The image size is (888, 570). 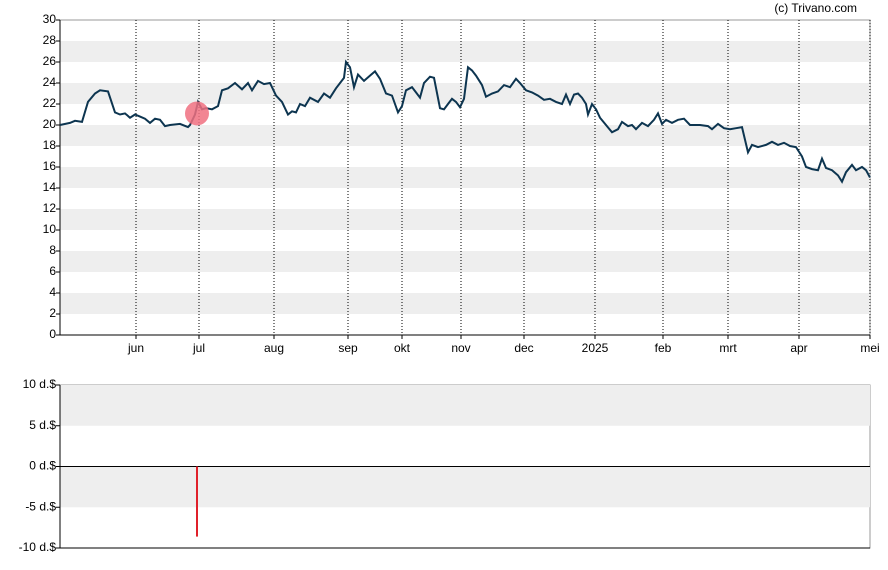 What do you see at coordinates (52, 292) in the screenshot?
I see `y-tick-label: 4` at bounding box center [52, 292].